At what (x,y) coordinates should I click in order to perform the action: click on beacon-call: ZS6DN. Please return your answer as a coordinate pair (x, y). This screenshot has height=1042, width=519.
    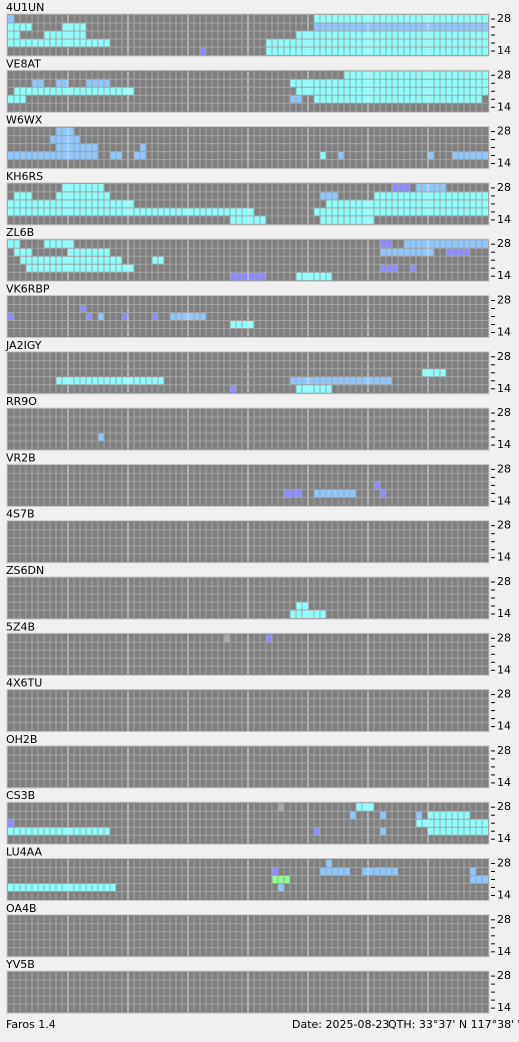
    Looking at the image, I should click on (25, 570).